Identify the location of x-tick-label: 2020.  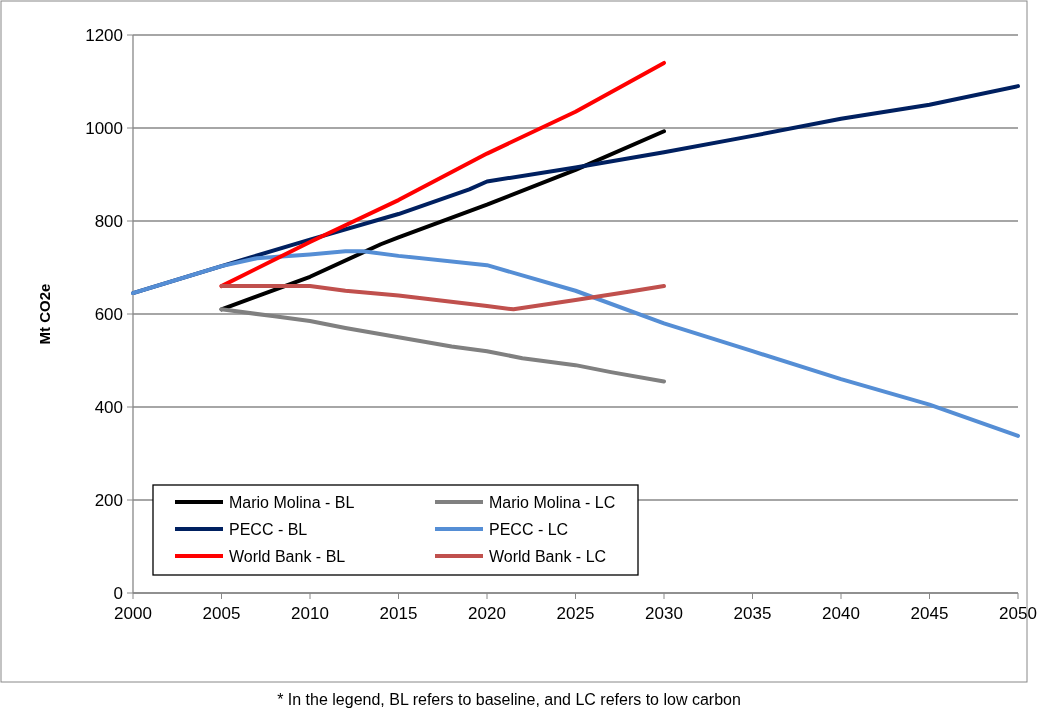
(487, 613).